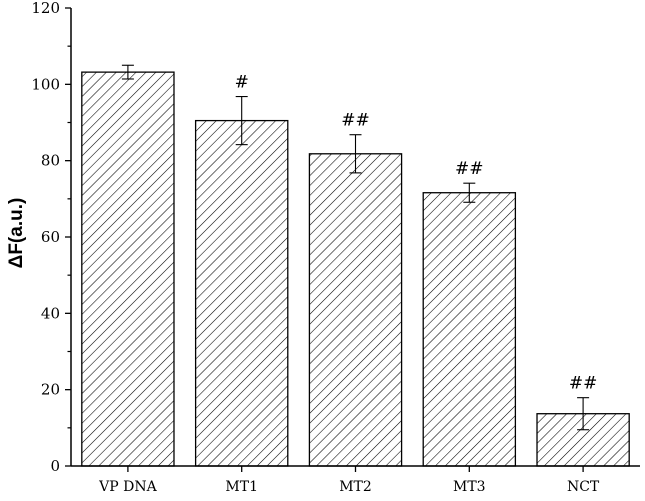 The height and width of the screenshot is (501, 645). What do you see at coordinates (583, 487) in the screenshot?
I see `x-category-label: NCT` at bounding box center [583, 487].